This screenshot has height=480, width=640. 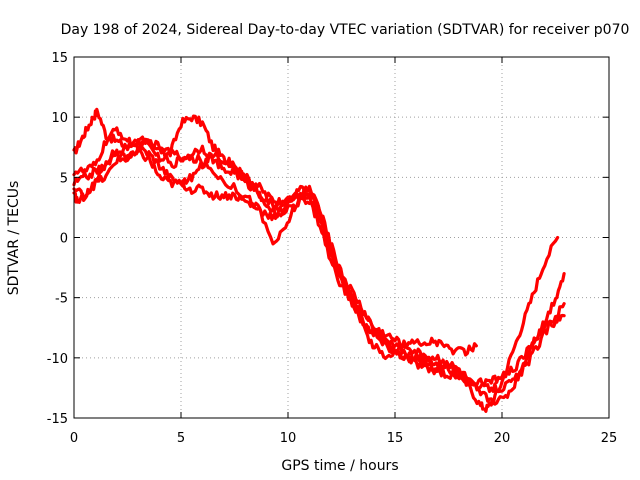 I want to click on y-tick-label: -5, so click(x=61, y=299).